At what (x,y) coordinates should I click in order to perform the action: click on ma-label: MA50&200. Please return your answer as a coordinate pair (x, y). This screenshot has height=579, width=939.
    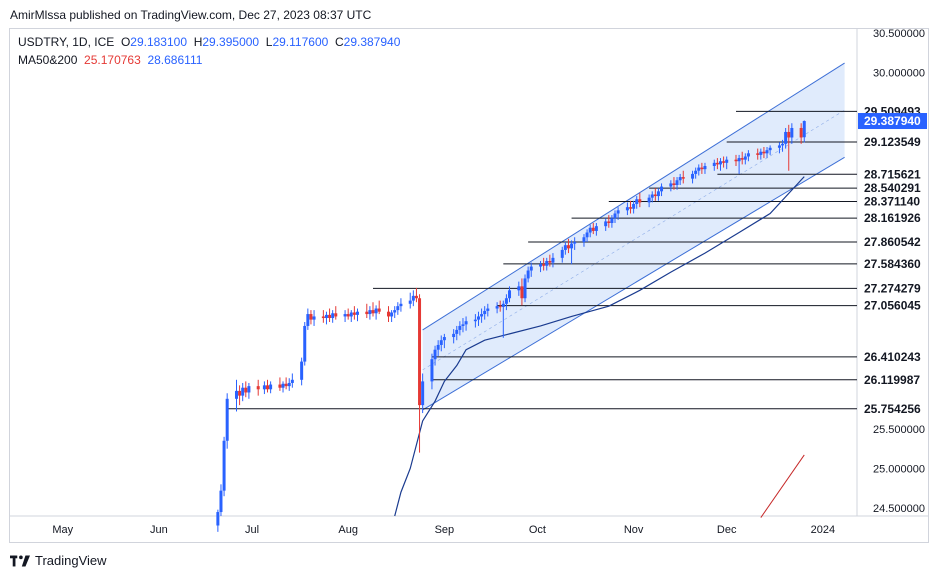
    Looking at the image, I should click on (48, 60).